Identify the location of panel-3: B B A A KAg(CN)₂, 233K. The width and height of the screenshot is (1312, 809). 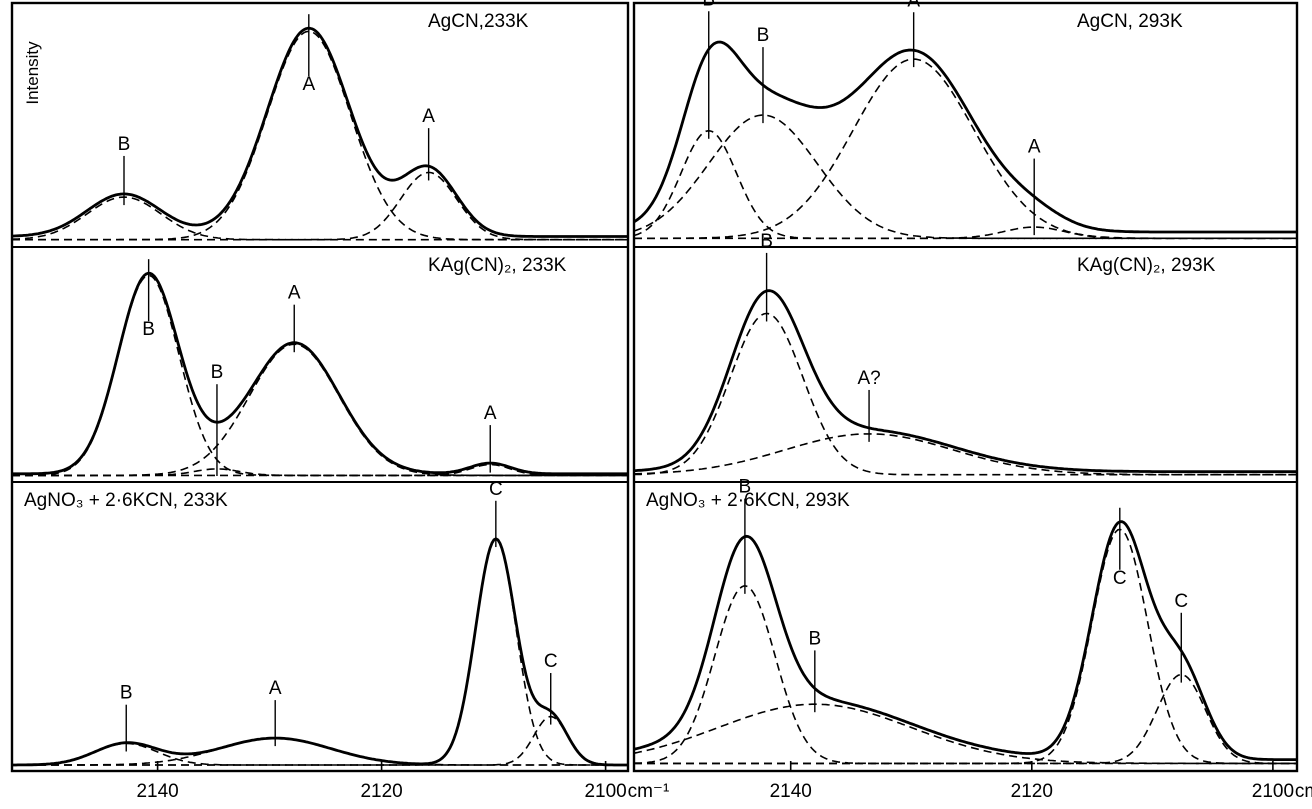
(320, 366).